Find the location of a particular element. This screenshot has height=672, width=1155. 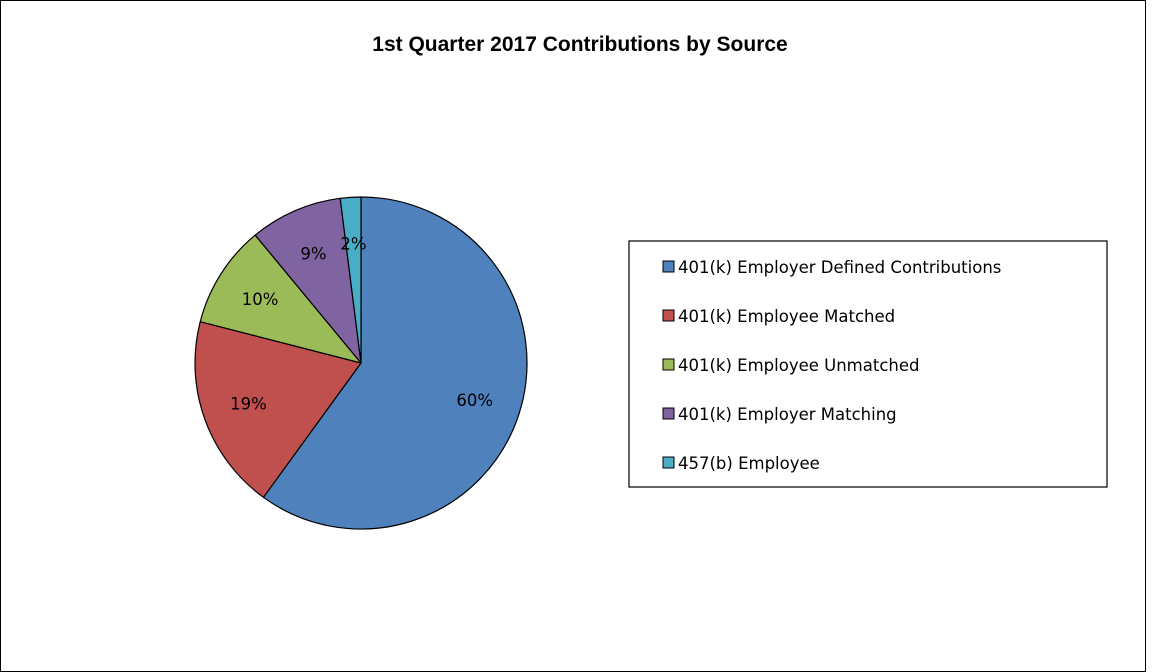

pie-data-labels: 60% 19% 10% 9% 2% is located at coordinates (361, 324).